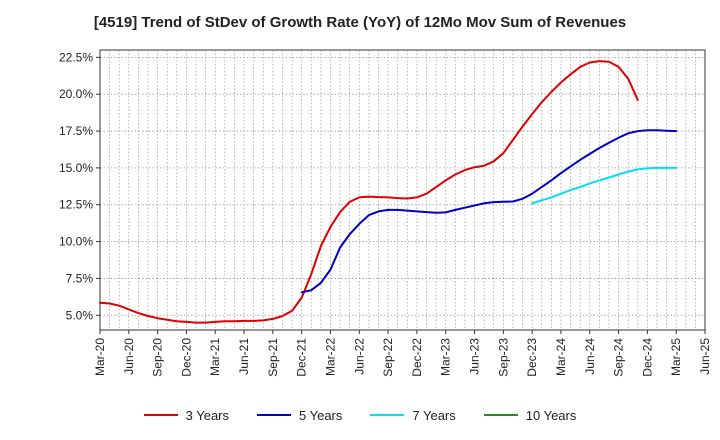  I want to click on x-tick-label: Mar-25, so click(676, 357).